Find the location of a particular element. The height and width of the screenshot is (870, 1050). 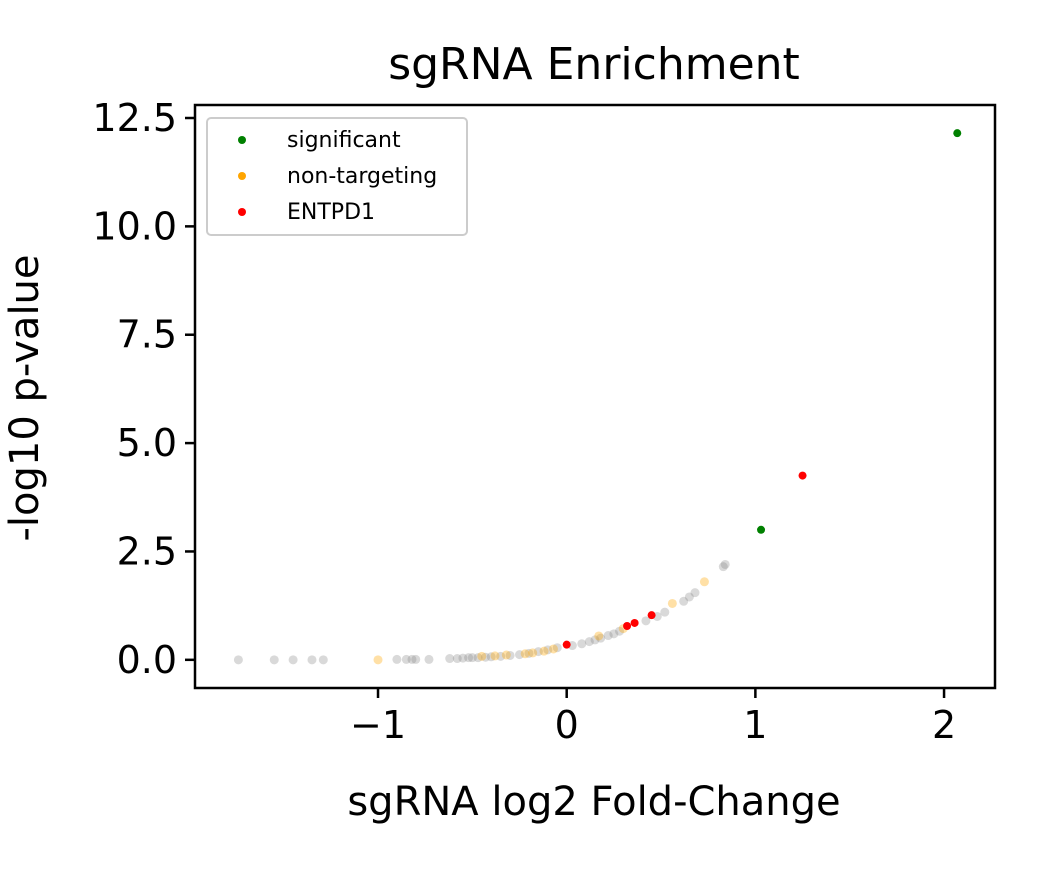

legend-marker-entpd1 is located at coordinates (242, 212).